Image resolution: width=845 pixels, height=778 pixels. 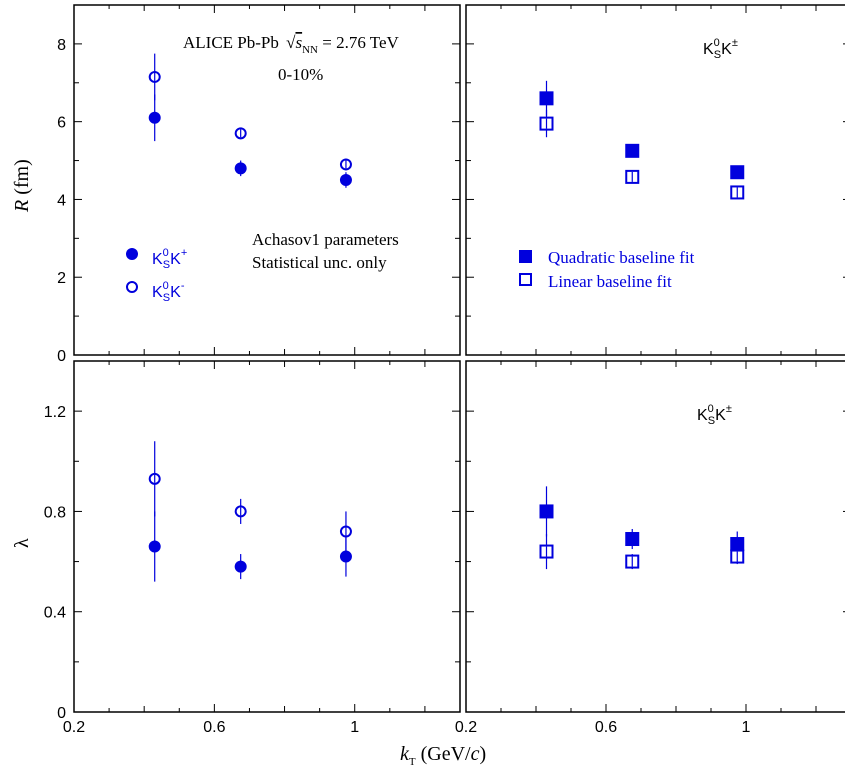 I want to click on legend-label-linear: Linear baseline fit, so click(x=610, y=281).